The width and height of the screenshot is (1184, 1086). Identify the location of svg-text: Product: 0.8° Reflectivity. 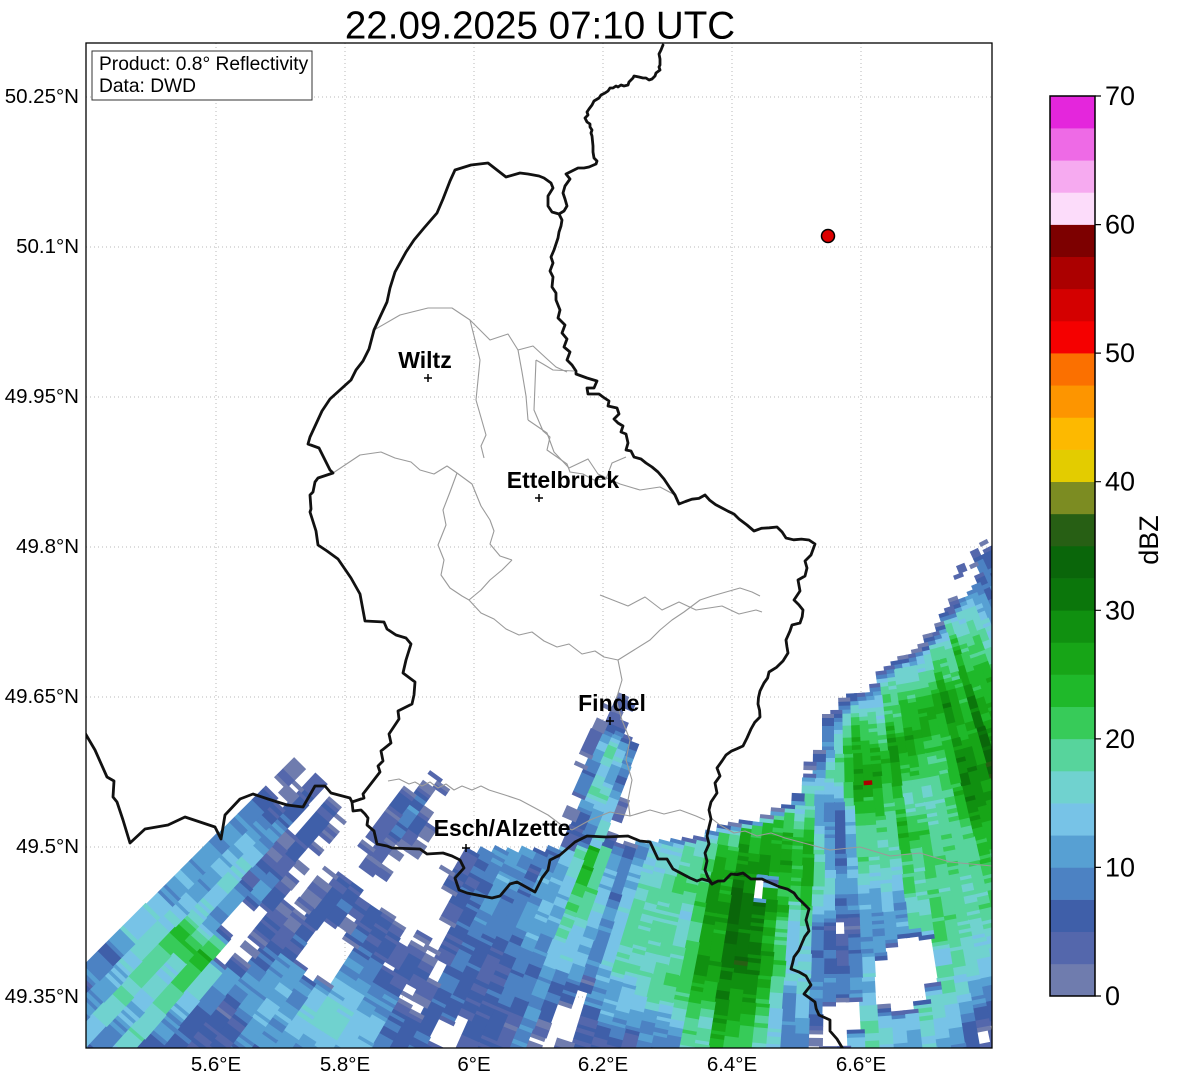
(204, 64).